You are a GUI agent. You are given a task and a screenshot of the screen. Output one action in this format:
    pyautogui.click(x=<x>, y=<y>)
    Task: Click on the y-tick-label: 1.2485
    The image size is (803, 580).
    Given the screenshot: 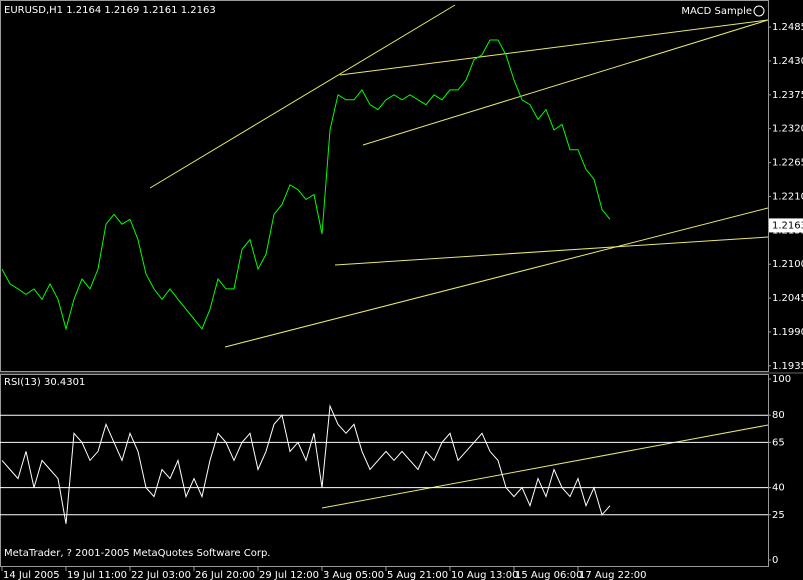 What is the action you would take?
    pyautogui.click(x=787, y=27)
    